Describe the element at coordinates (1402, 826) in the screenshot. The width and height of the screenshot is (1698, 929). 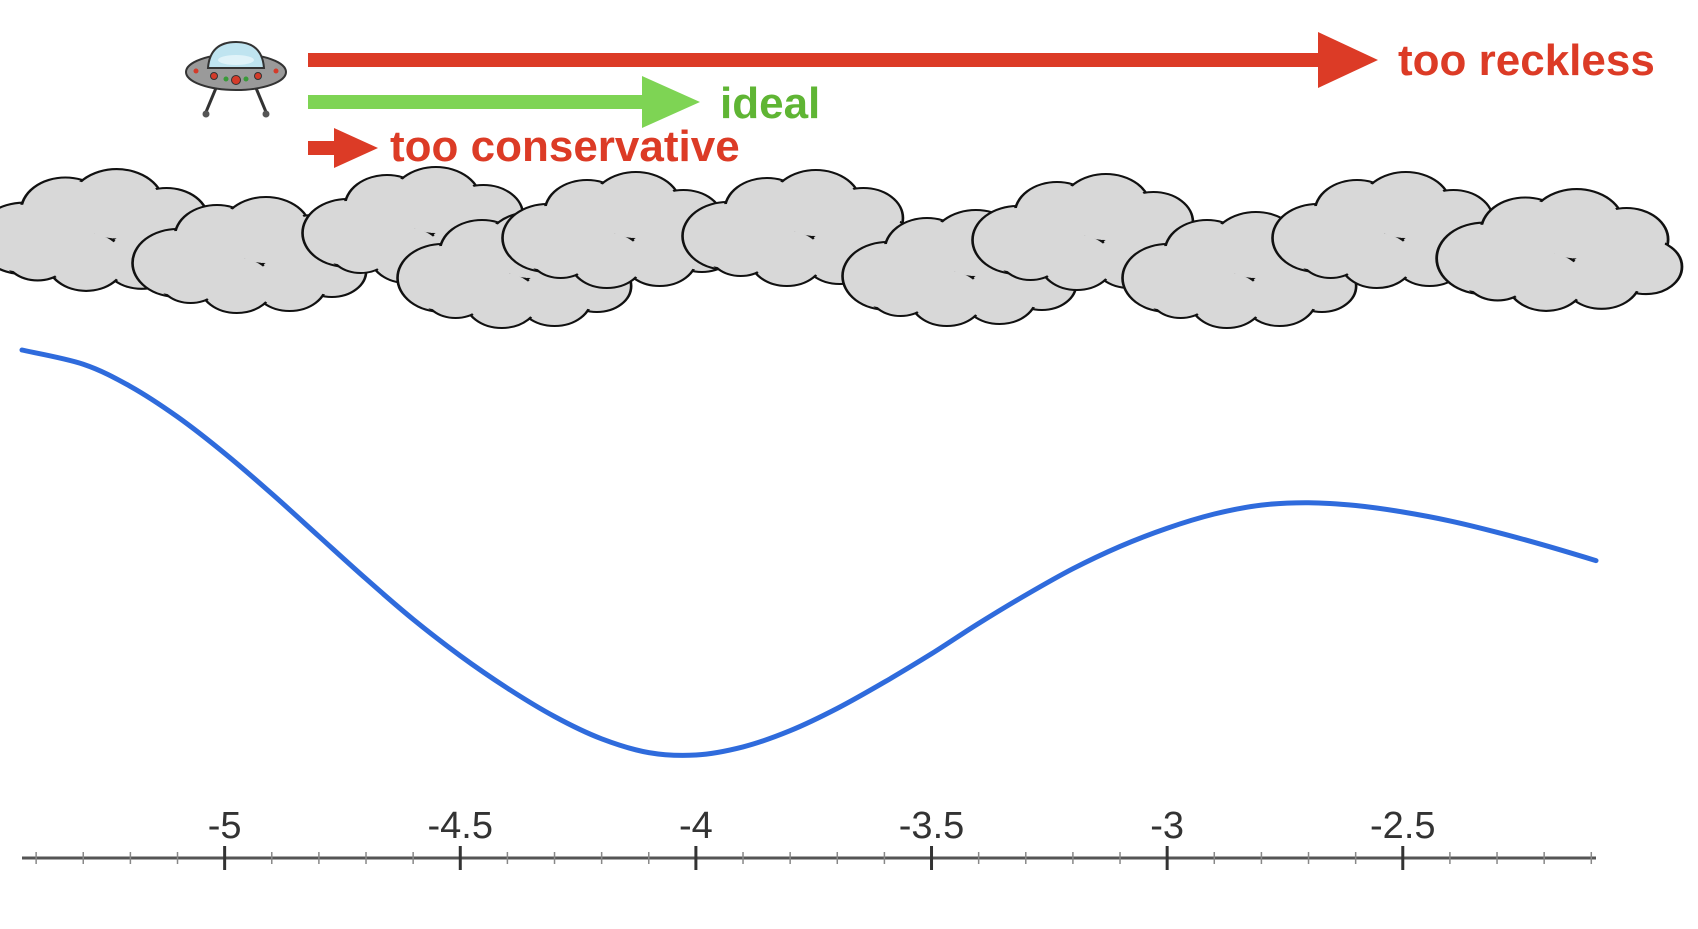
I see `x-tick-label: -2.5` at that location.